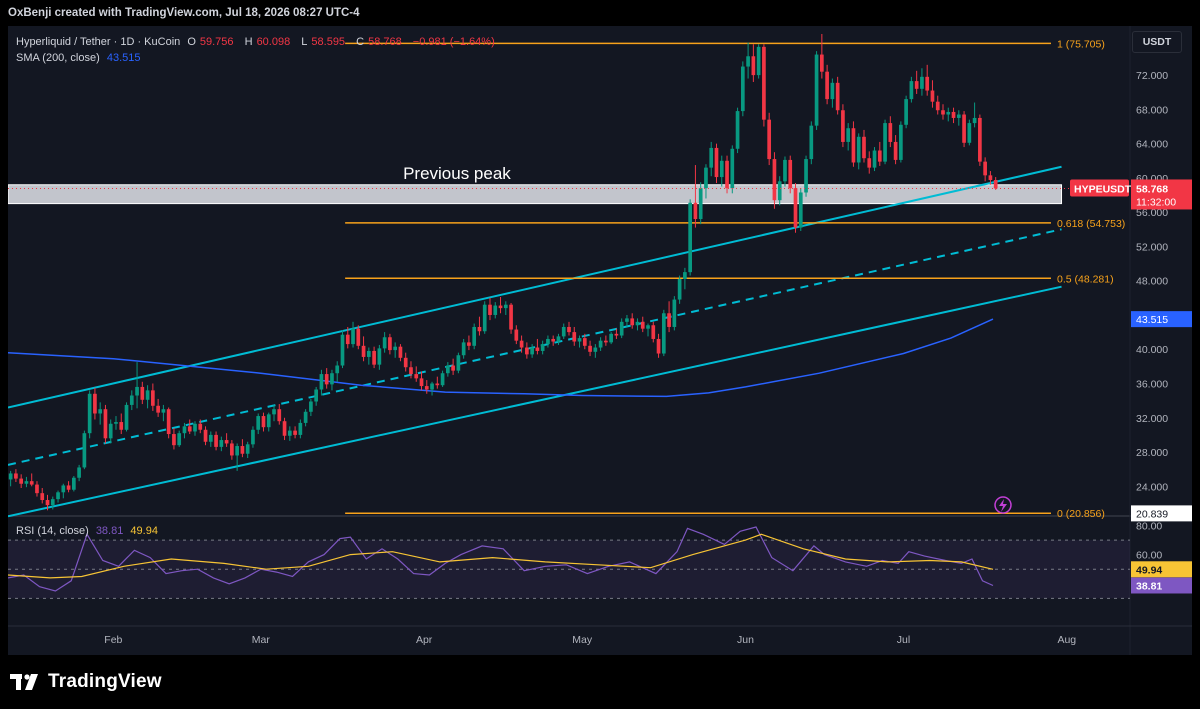 This screenshot has width=1200, height=709. What do you see at coordinates (1149, 556) in the screenshot?
I see `rsi-y-tick-label: 60.00` at bounding box center [1149, 556].